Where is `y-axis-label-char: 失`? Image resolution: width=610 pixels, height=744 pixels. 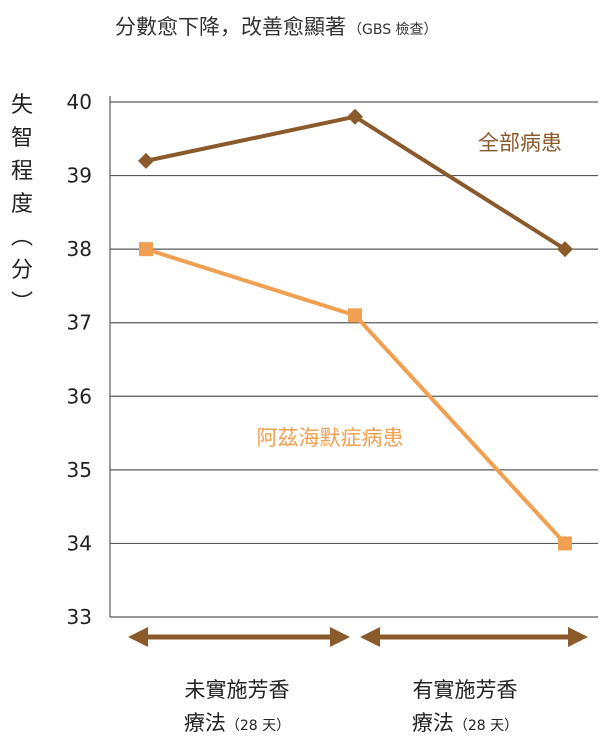 y-axis-label-char: 失 is located at coordinates (22, 105).